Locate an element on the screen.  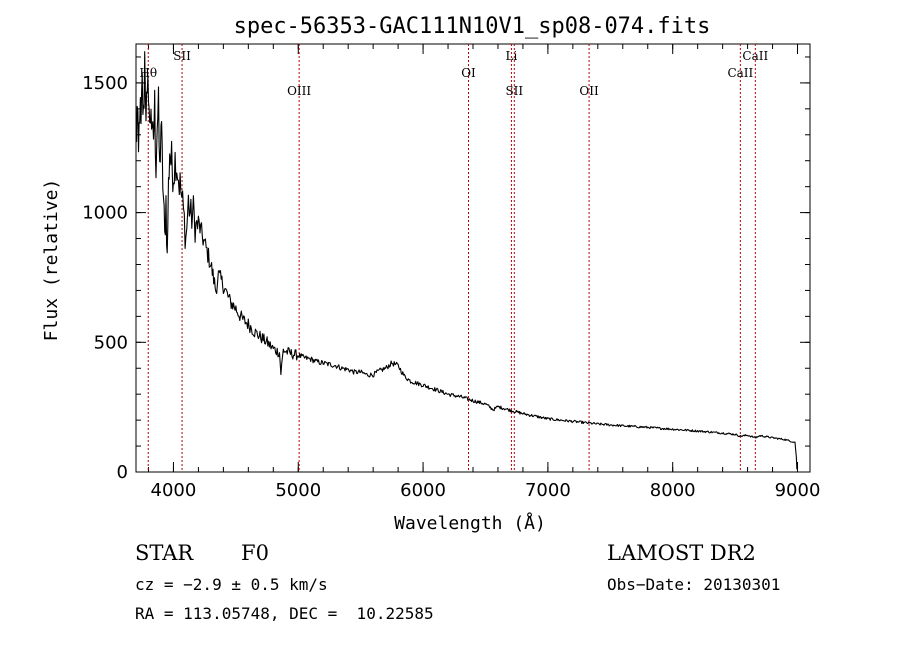
x-tick-label: 6000 is located at coordinates (423, 490).